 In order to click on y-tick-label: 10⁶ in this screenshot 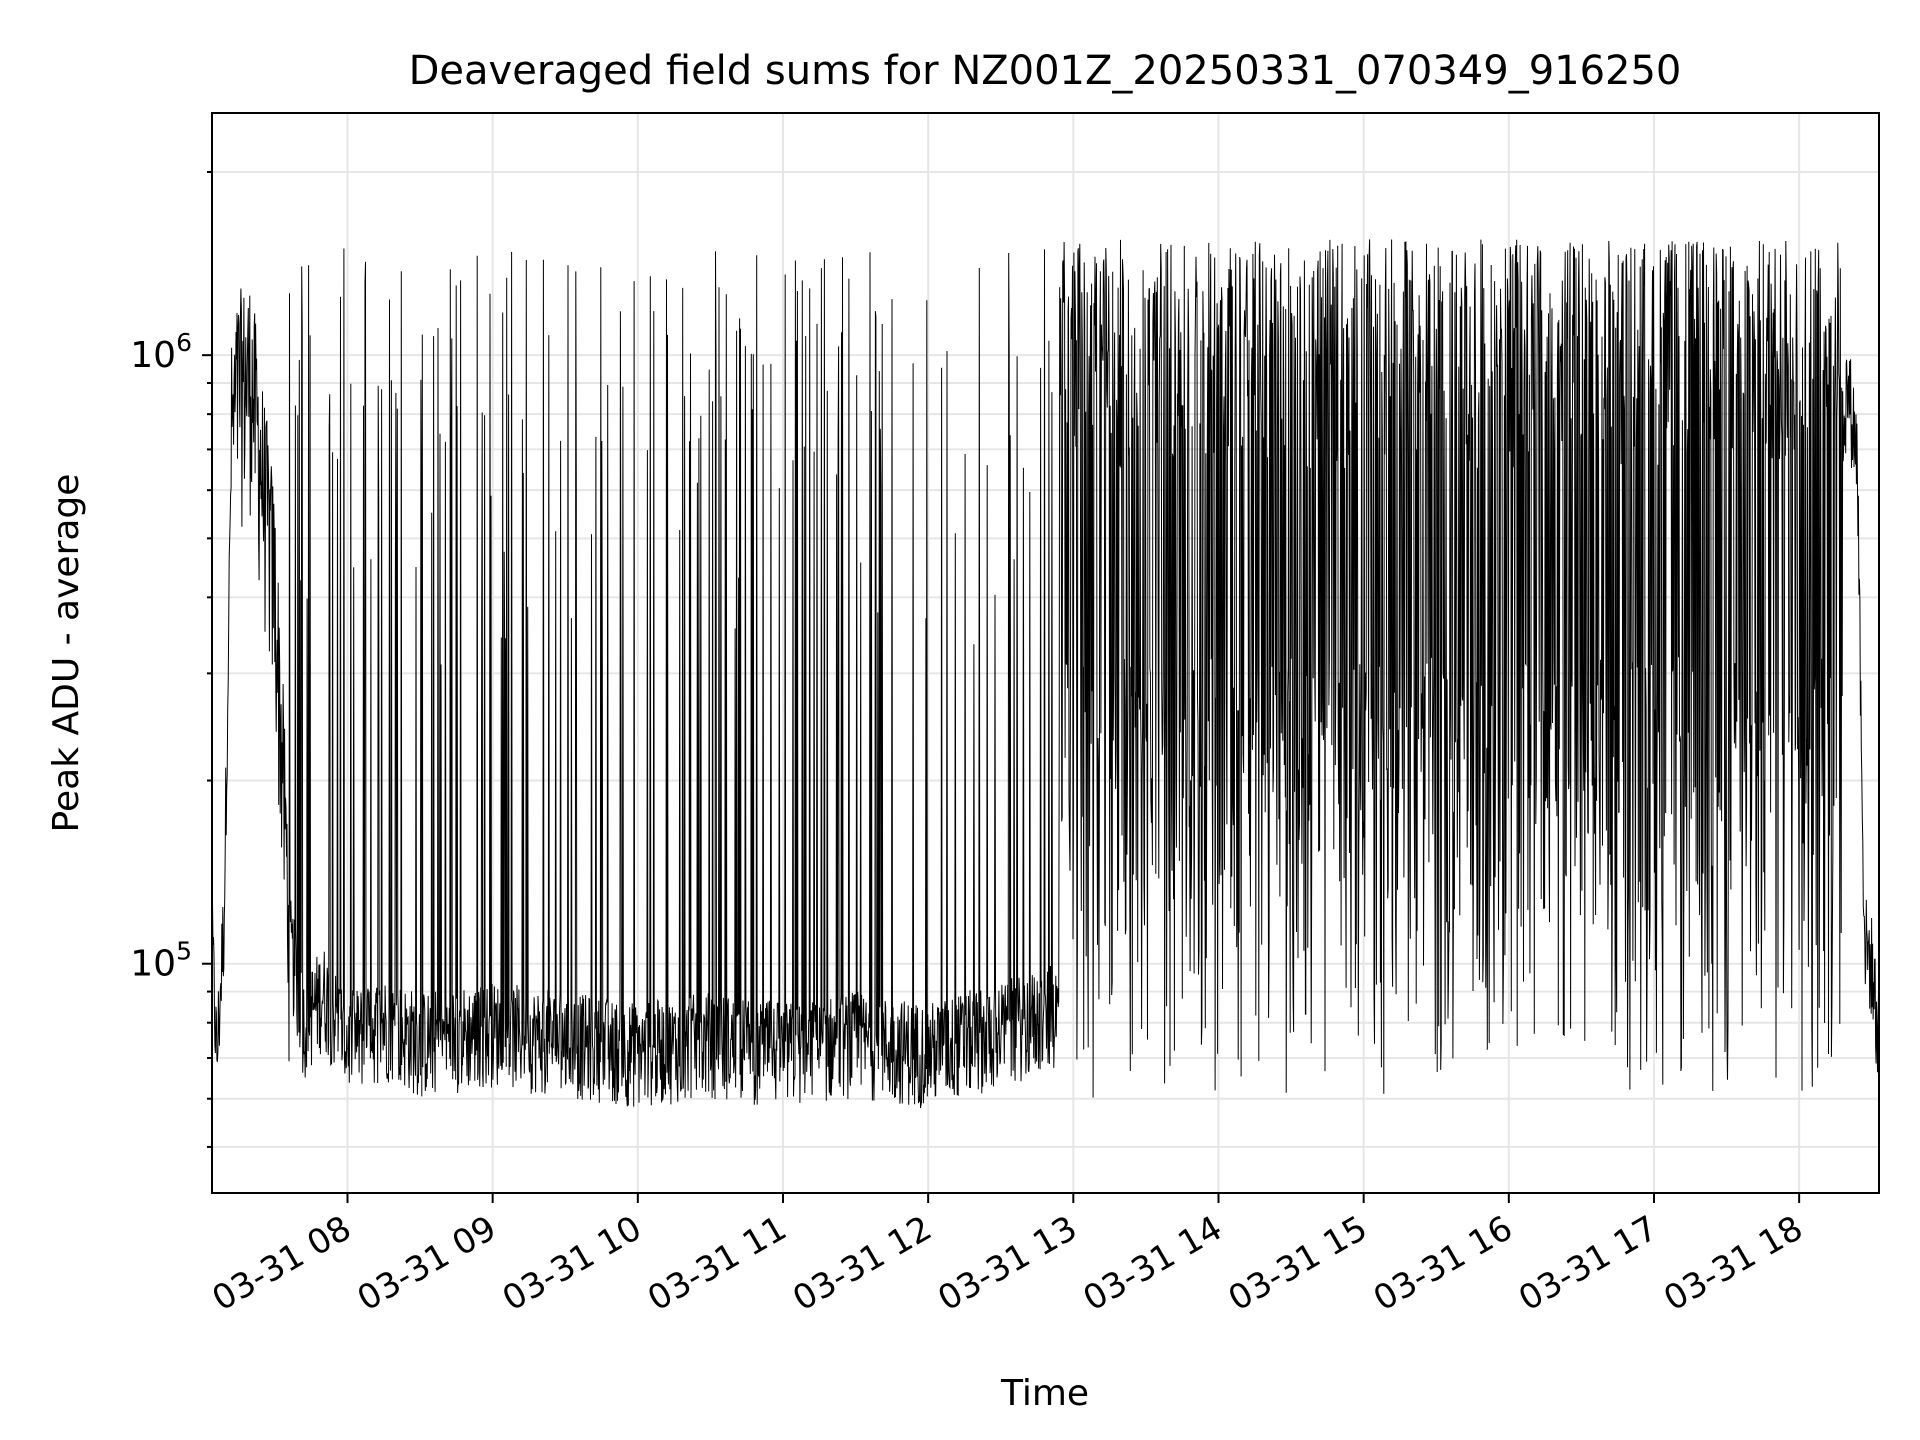, I will do `click(161, 352)`.